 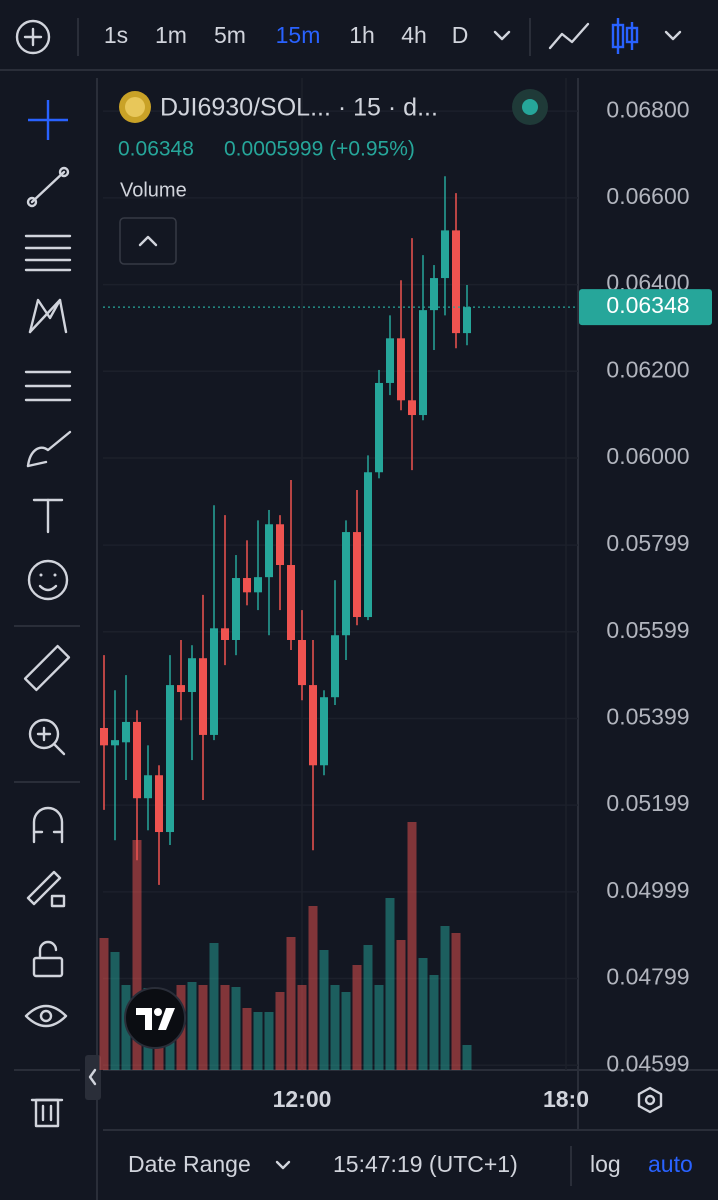 I want to click on auto-toggle: auto, so click(x=670, y=1164).